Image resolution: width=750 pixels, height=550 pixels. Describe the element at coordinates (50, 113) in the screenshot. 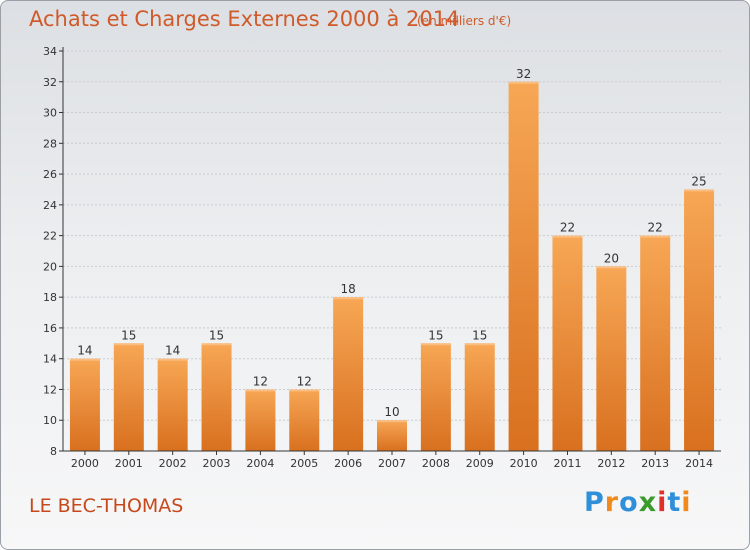

I see `y-tick-label: 30` at that location.